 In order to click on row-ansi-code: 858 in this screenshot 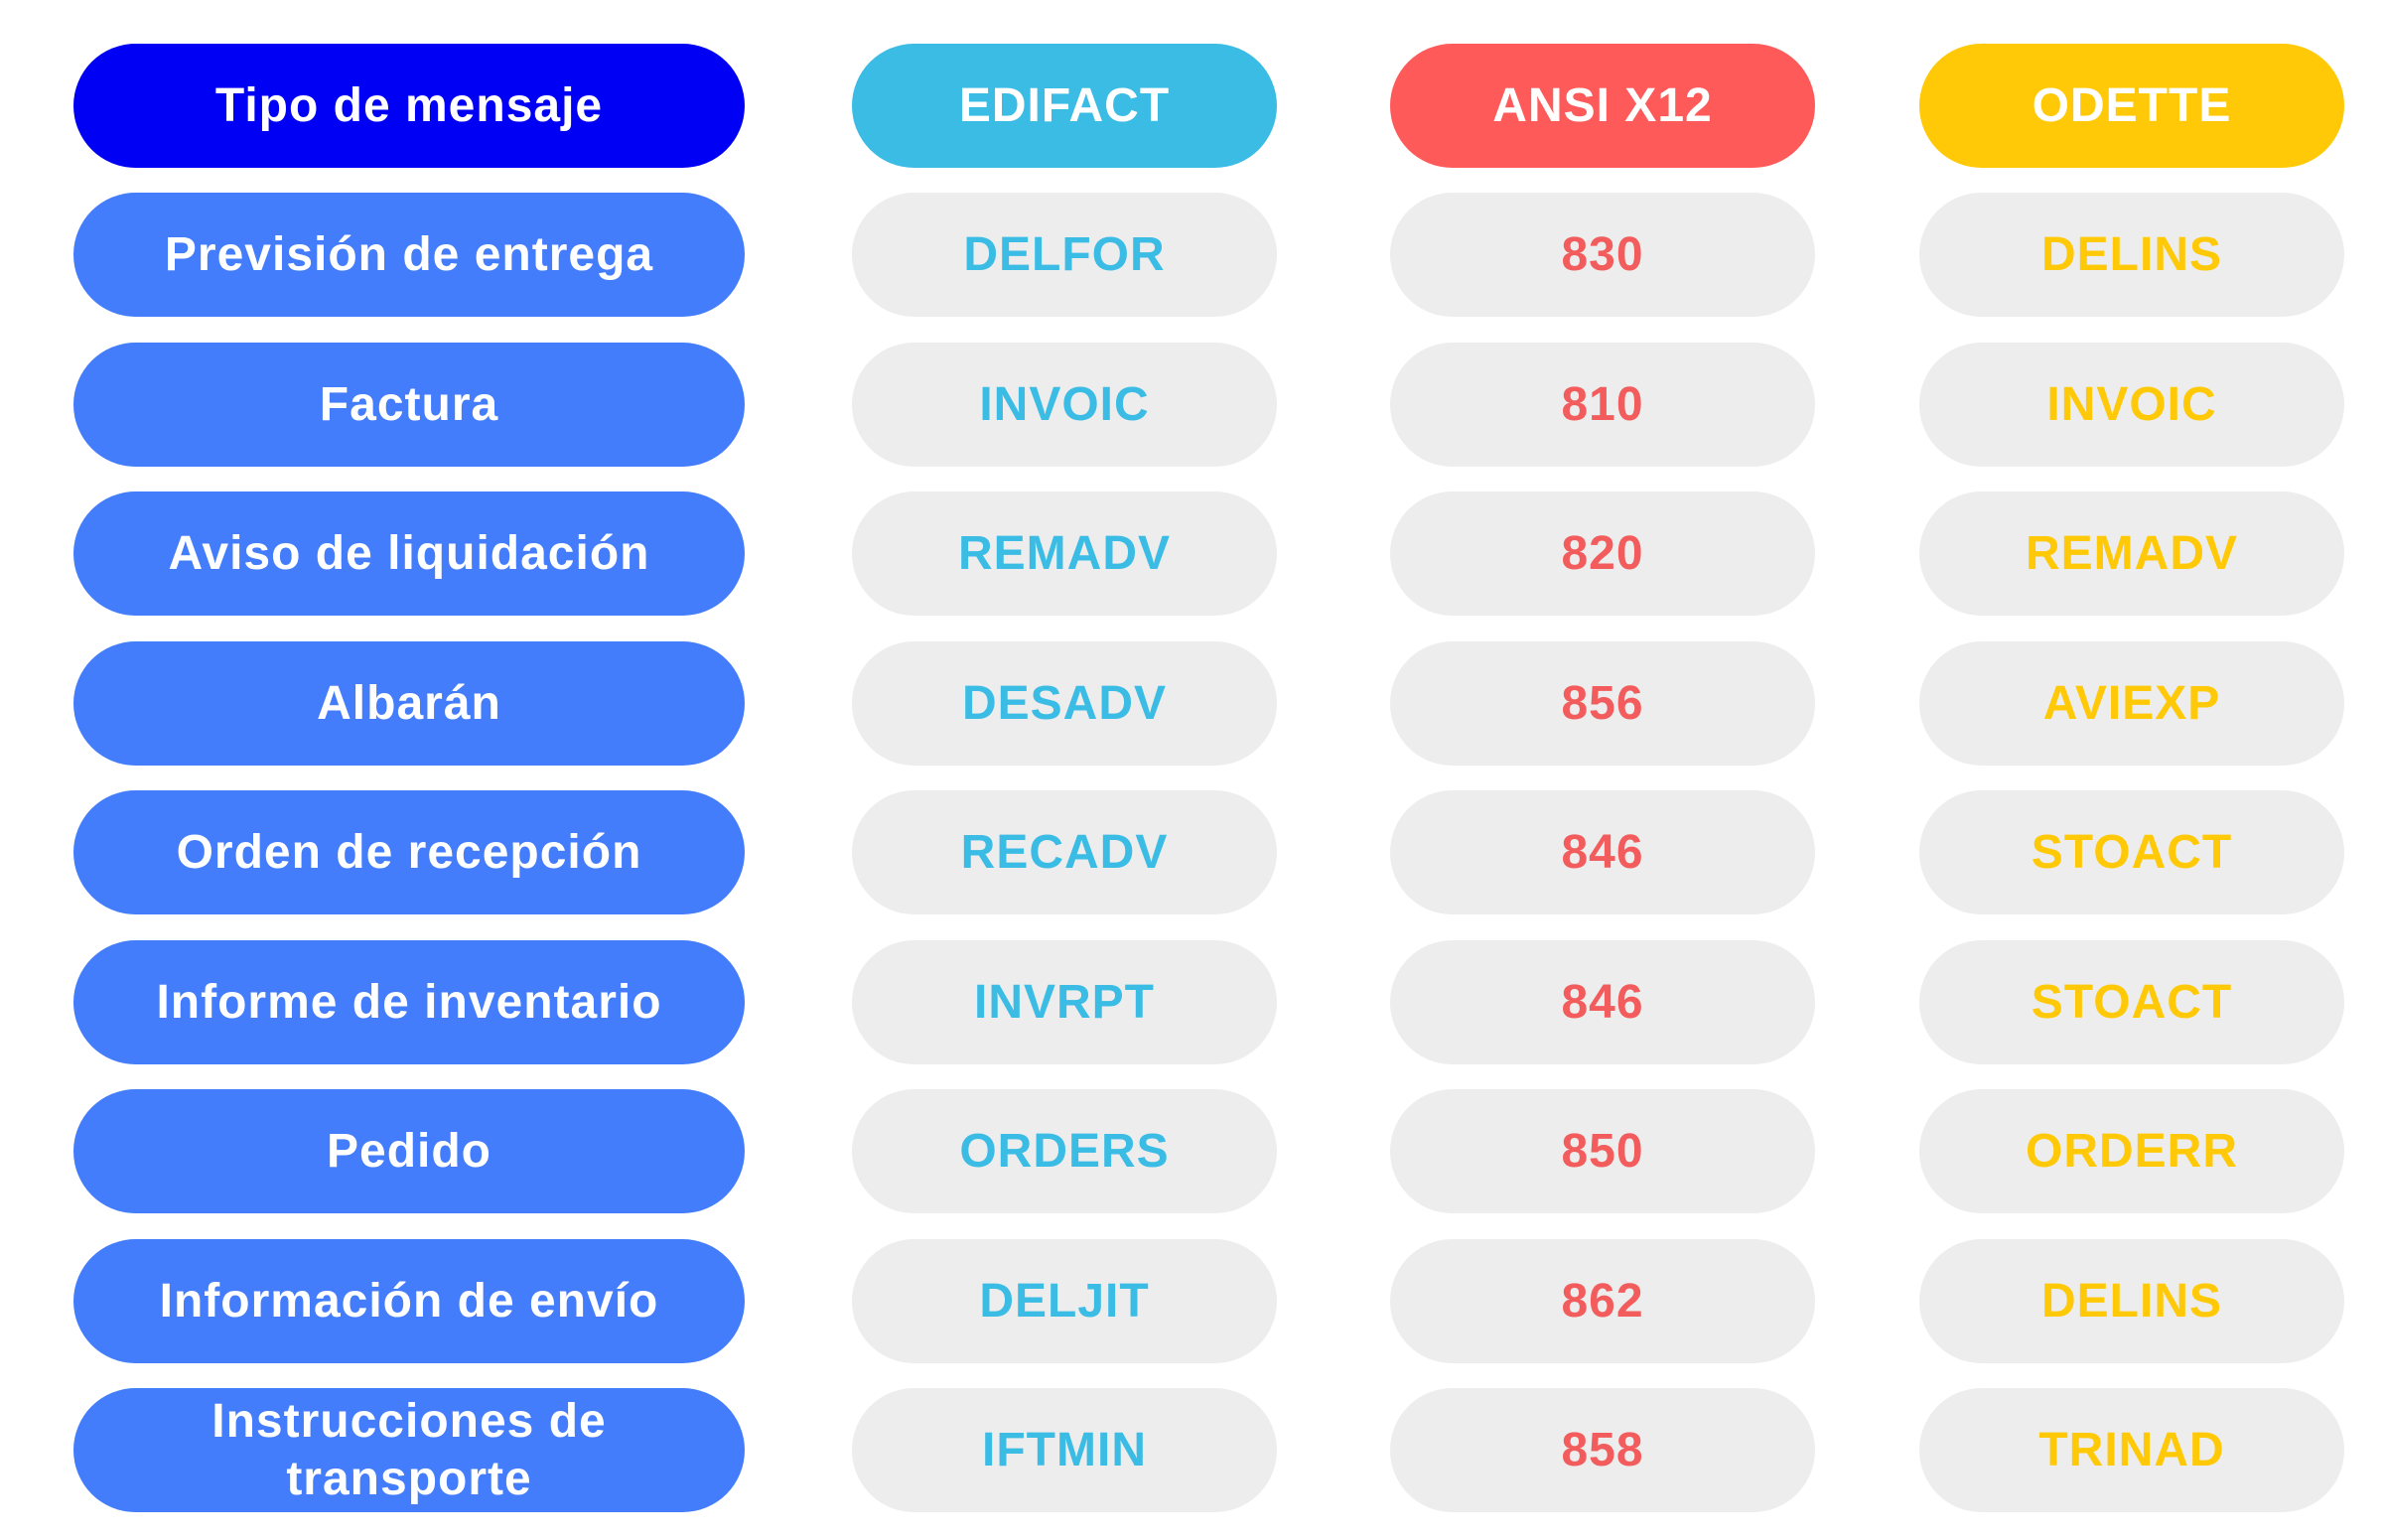, I will do `click(1602, 1450)`.